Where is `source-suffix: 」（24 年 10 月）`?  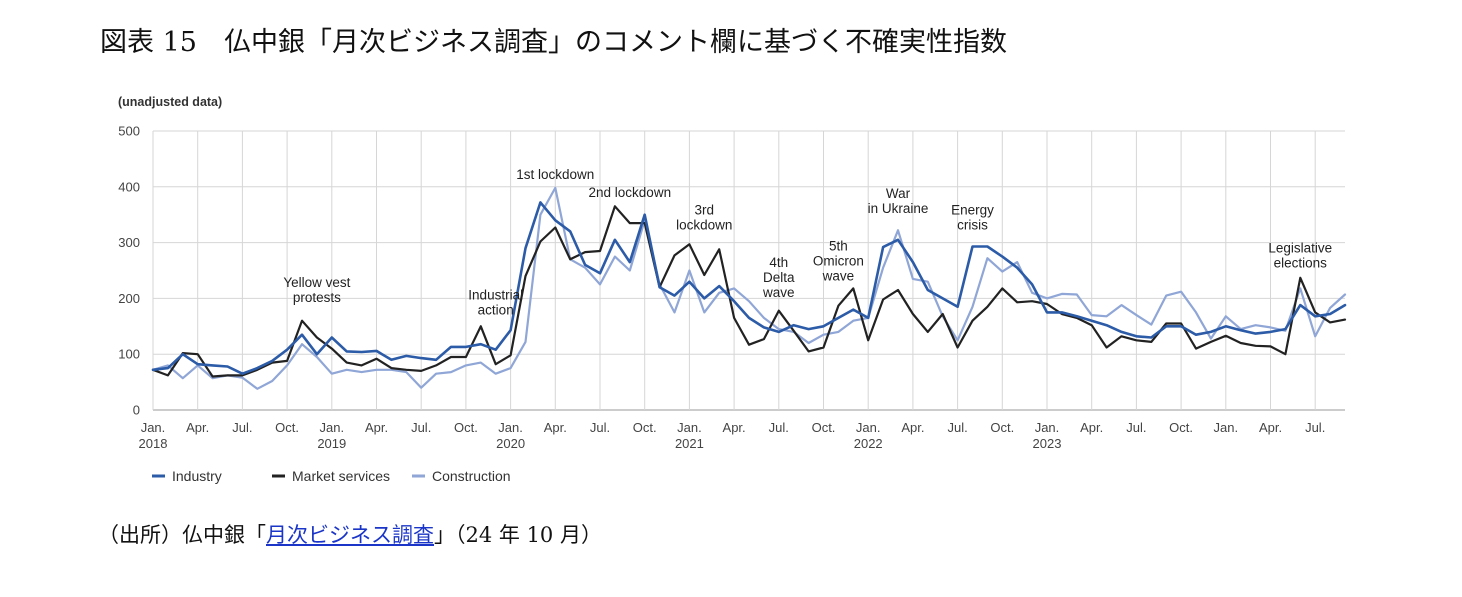 source-suffix: 」（24 年 10 月） is located at coordinates (518, 535).